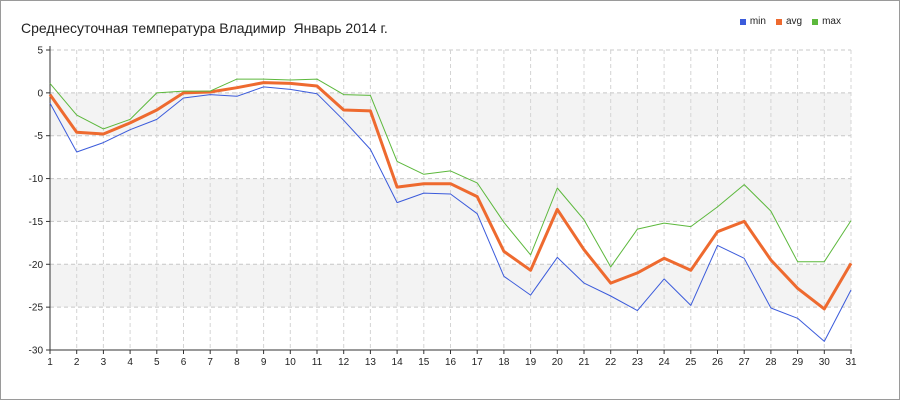  What do you see at coordinates (794, 21) in the screenshot?
I see `legend-label-avg: avg` at bounding box center [794, 21].